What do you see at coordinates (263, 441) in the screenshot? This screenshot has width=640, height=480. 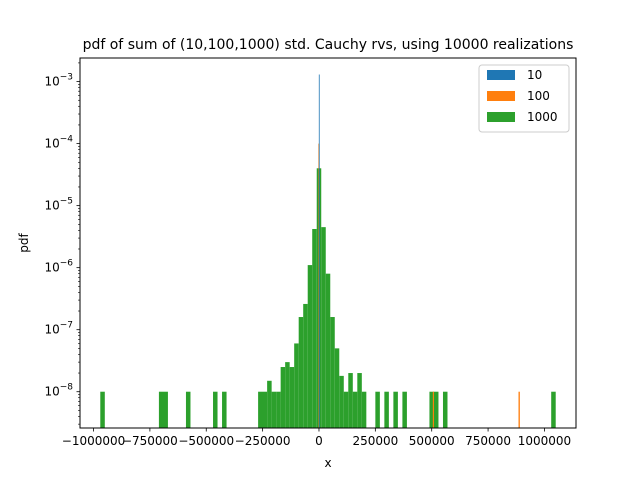 I see `x-tick-label: −250000` at bounding box center [263, 441].